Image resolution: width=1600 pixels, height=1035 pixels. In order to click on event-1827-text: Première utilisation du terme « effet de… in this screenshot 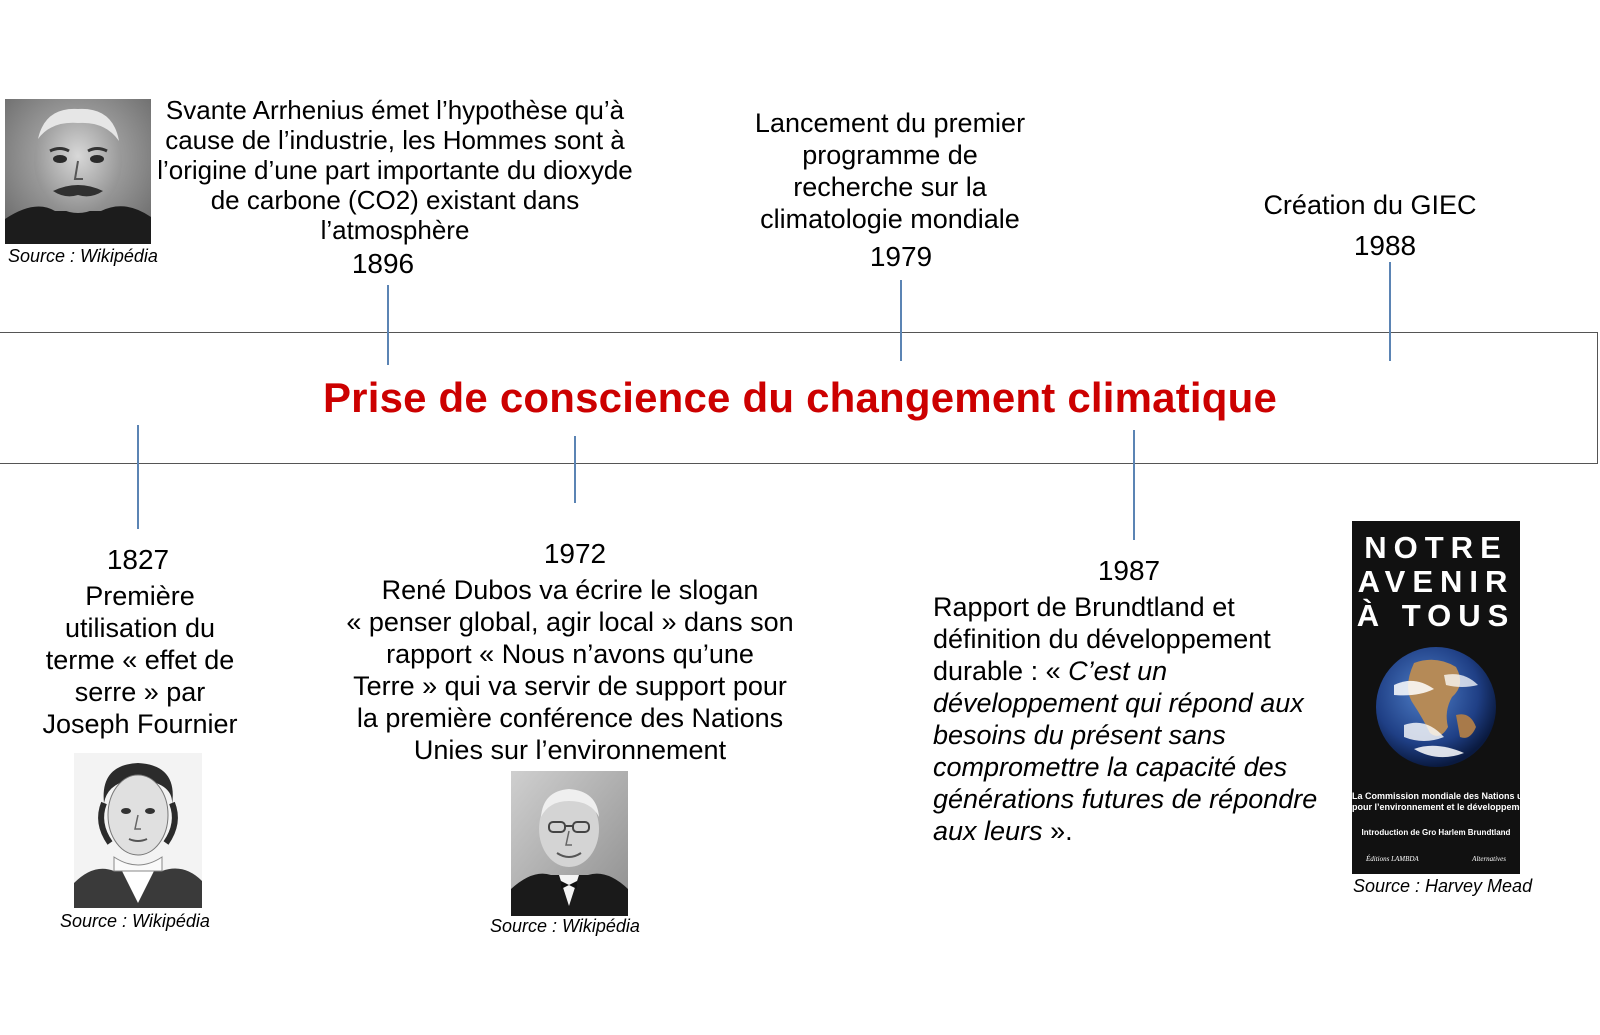, I will do `click(140, 660)`.